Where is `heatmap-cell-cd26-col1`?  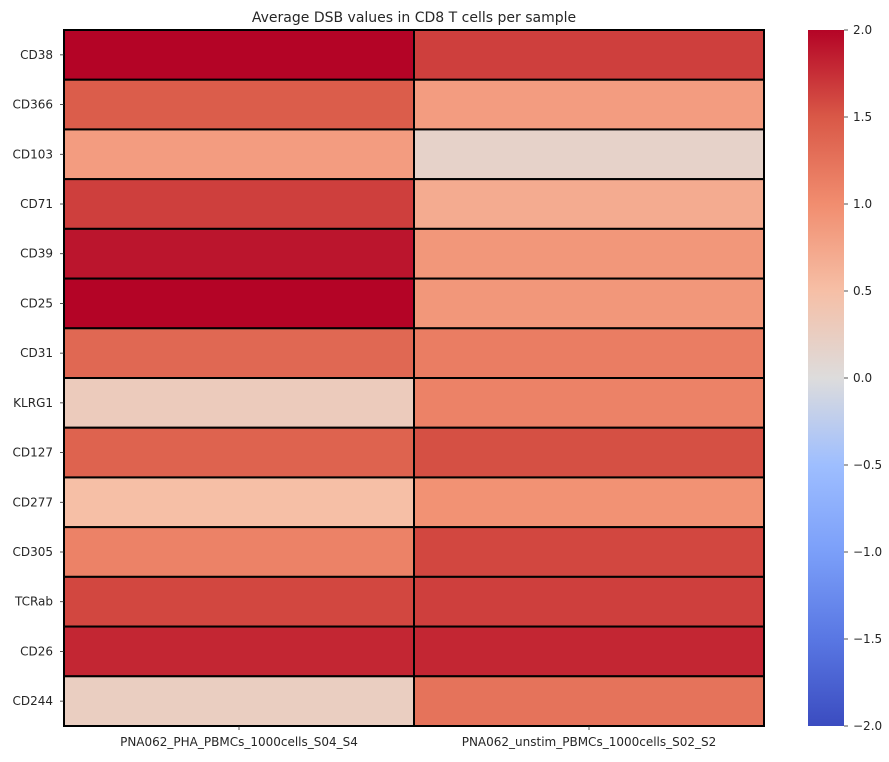
heatmap-cell-cd26-col1 is located at coordinates (239, 651).